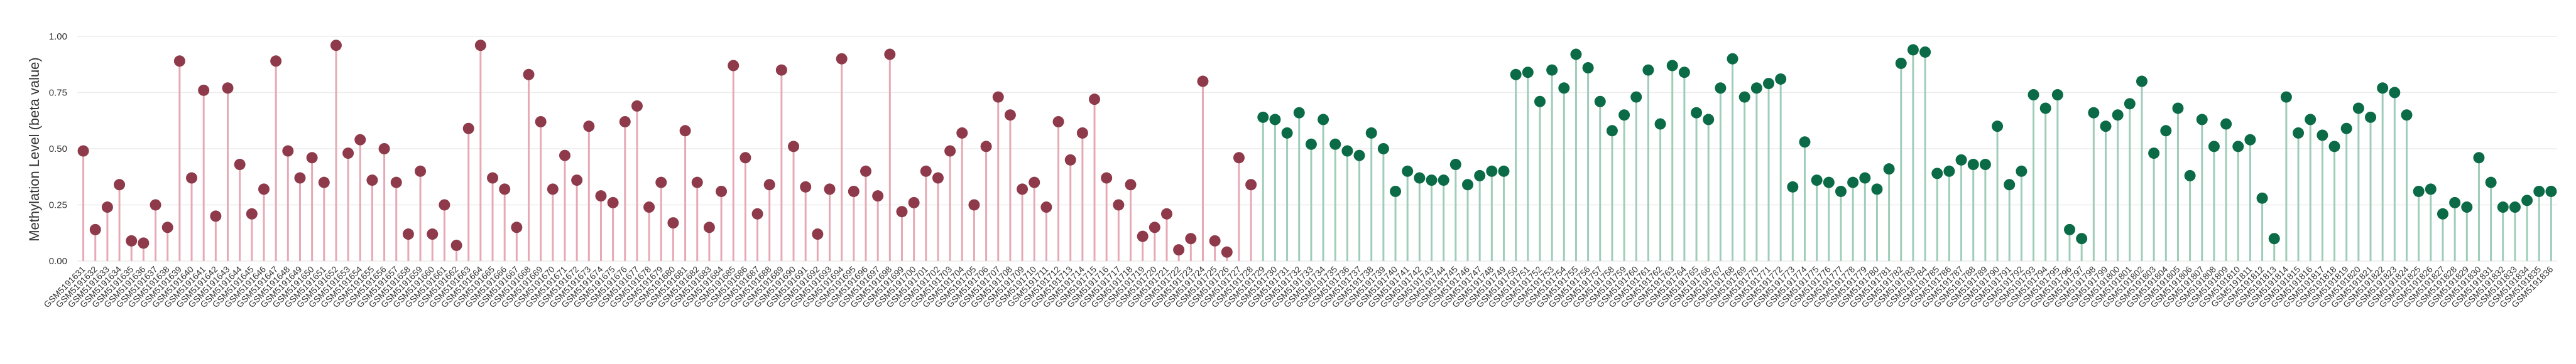 The height and width of the screenshot is (364, 2576). Describe the element at coordinates (58, 36) in the screenshot. I see `y-tick-label: 1.00` at that location.